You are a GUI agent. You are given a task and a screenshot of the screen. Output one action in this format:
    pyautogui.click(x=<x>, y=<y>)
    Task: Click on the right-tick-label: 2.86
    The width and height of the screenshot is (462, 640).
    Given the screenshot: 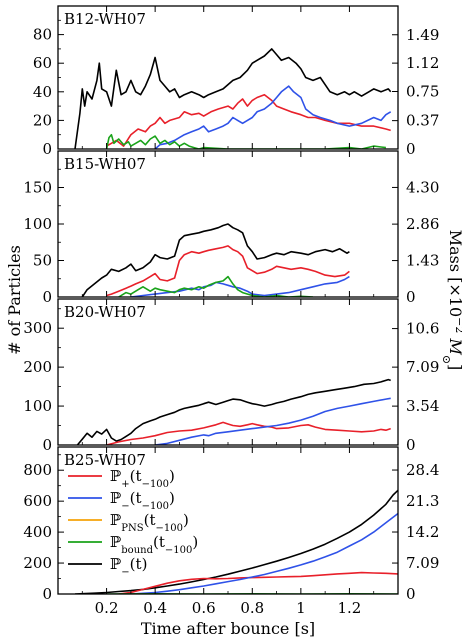 What is the action you would take?
    pyautogui.click(x=422, y=224)
    